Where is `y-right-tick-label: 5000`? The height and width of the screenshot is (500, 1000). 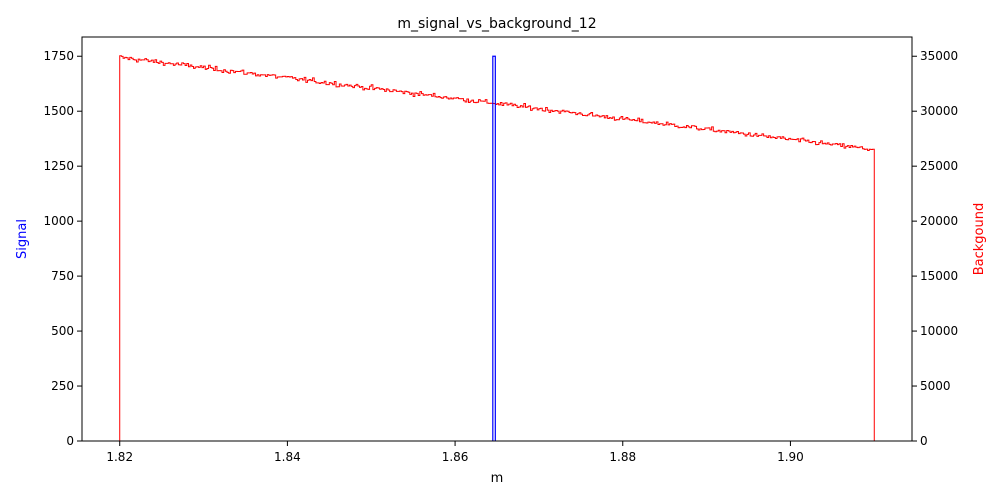 y-right-tick-label: 5000 is located at coordinates (935, 386).